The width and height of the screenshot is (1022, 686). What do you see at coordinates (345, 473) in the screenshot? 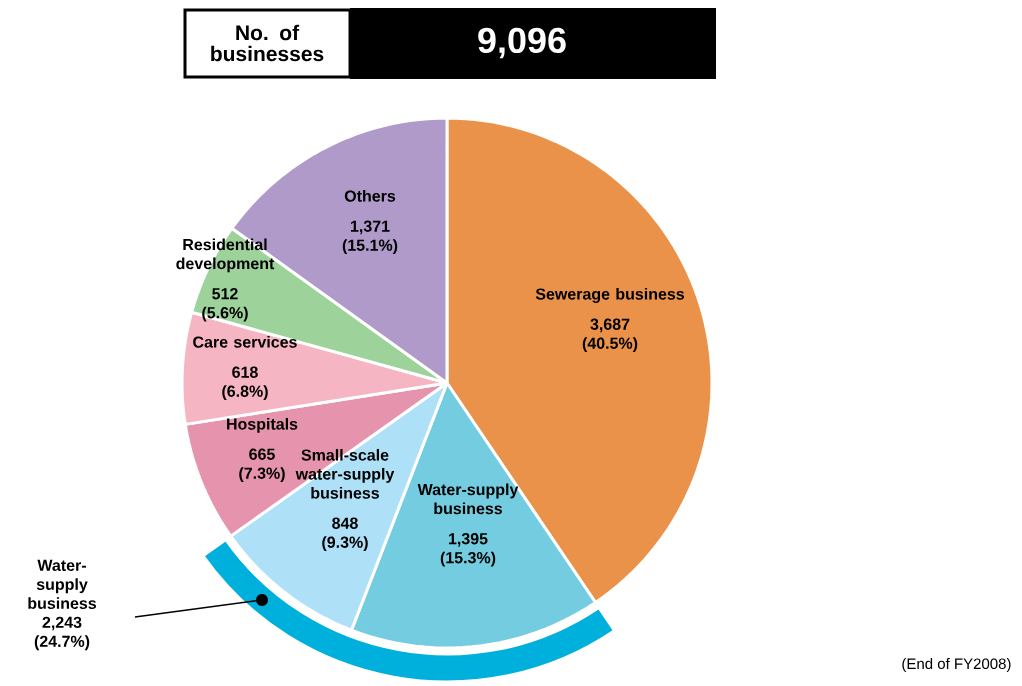
I see `slice-label: Small-scale water-supply business` at bounding box center [345, 473].